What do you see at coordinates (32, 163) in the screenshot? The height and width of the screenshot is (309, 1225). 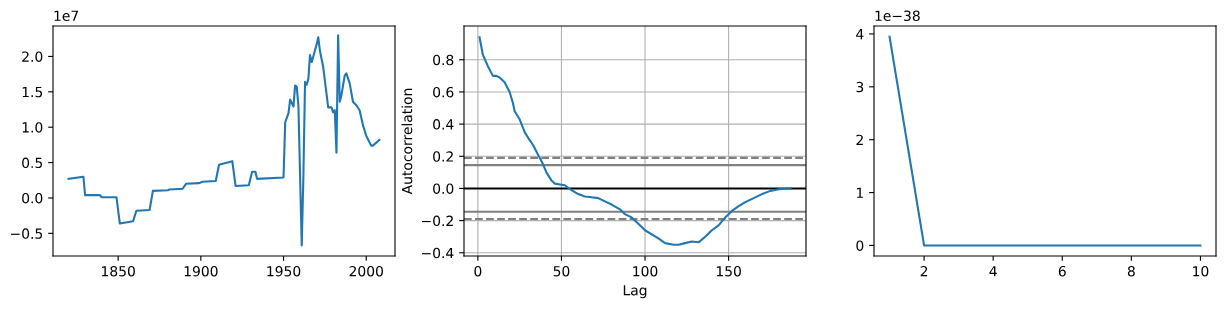 I see `y-tick-label: 0.5` at bounding box center [32, 163].